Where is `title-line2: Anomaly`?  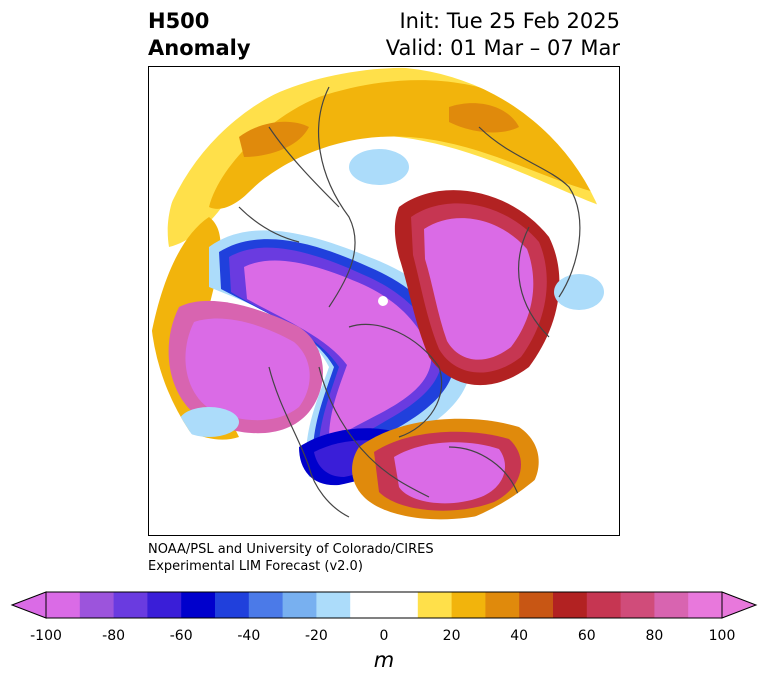
title-line2: Anomaly is located at coordinates (199, 48).